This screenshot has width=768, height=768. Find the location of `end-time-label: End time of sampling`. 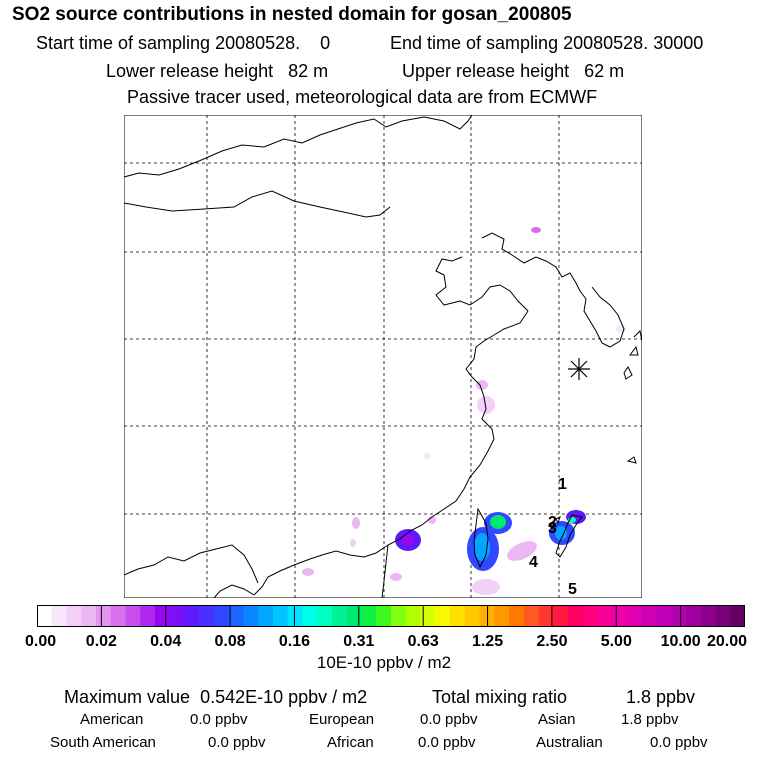

end-time-label: End time of sampling is located at coordinates (474, 43).